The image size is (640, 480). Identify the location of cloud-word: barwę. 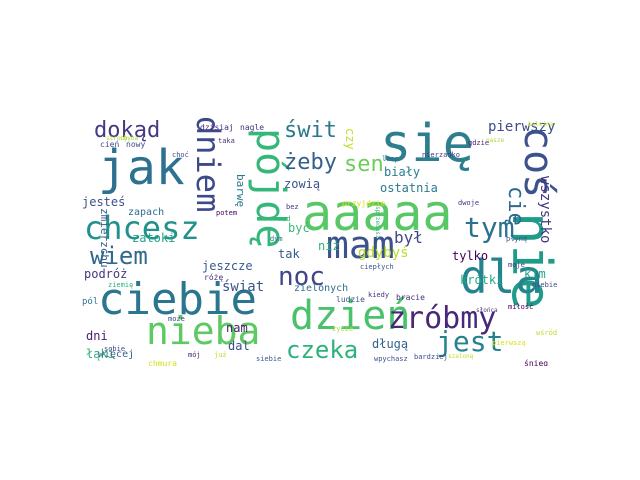
(240, 191).